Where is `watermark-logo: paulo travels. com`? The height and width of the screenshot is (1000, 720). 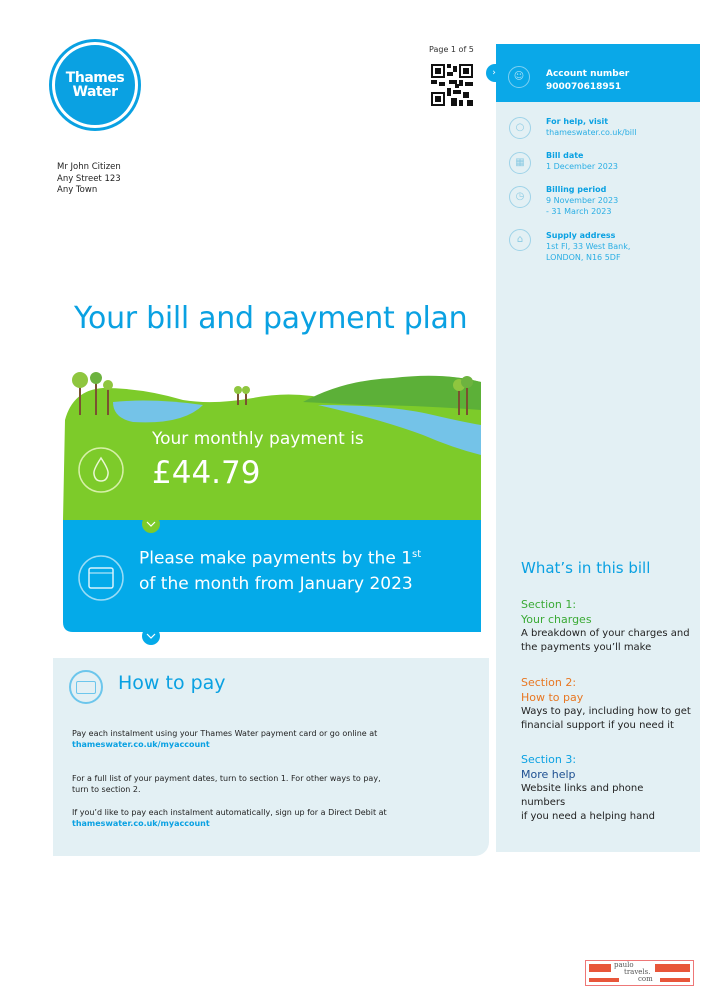
watermark-logo: paulo travels. com is located at coordinates (639, 973).